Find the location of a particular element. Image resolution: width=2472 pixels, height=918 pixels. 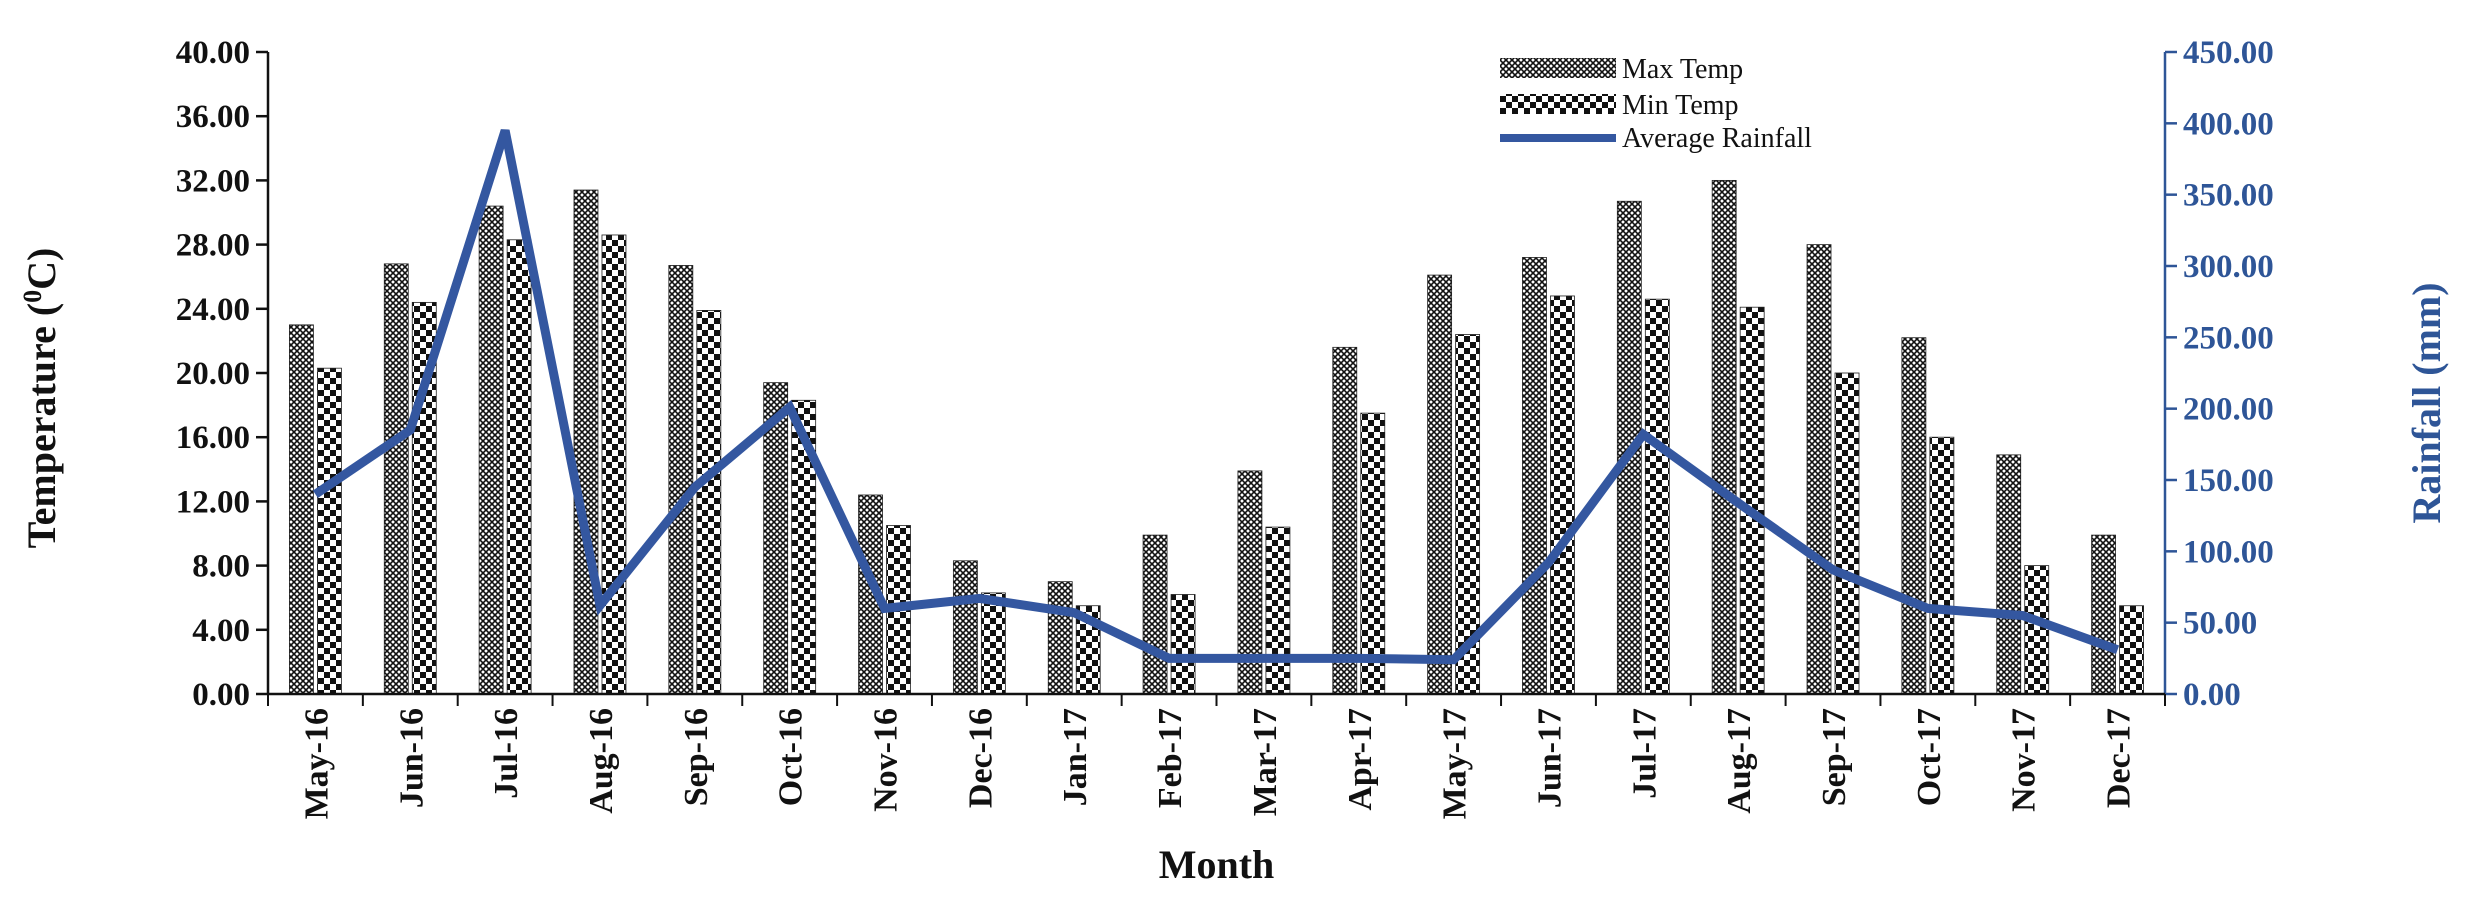

left-axis-tick-label: 32.00 is located at coordinates (213, 181).